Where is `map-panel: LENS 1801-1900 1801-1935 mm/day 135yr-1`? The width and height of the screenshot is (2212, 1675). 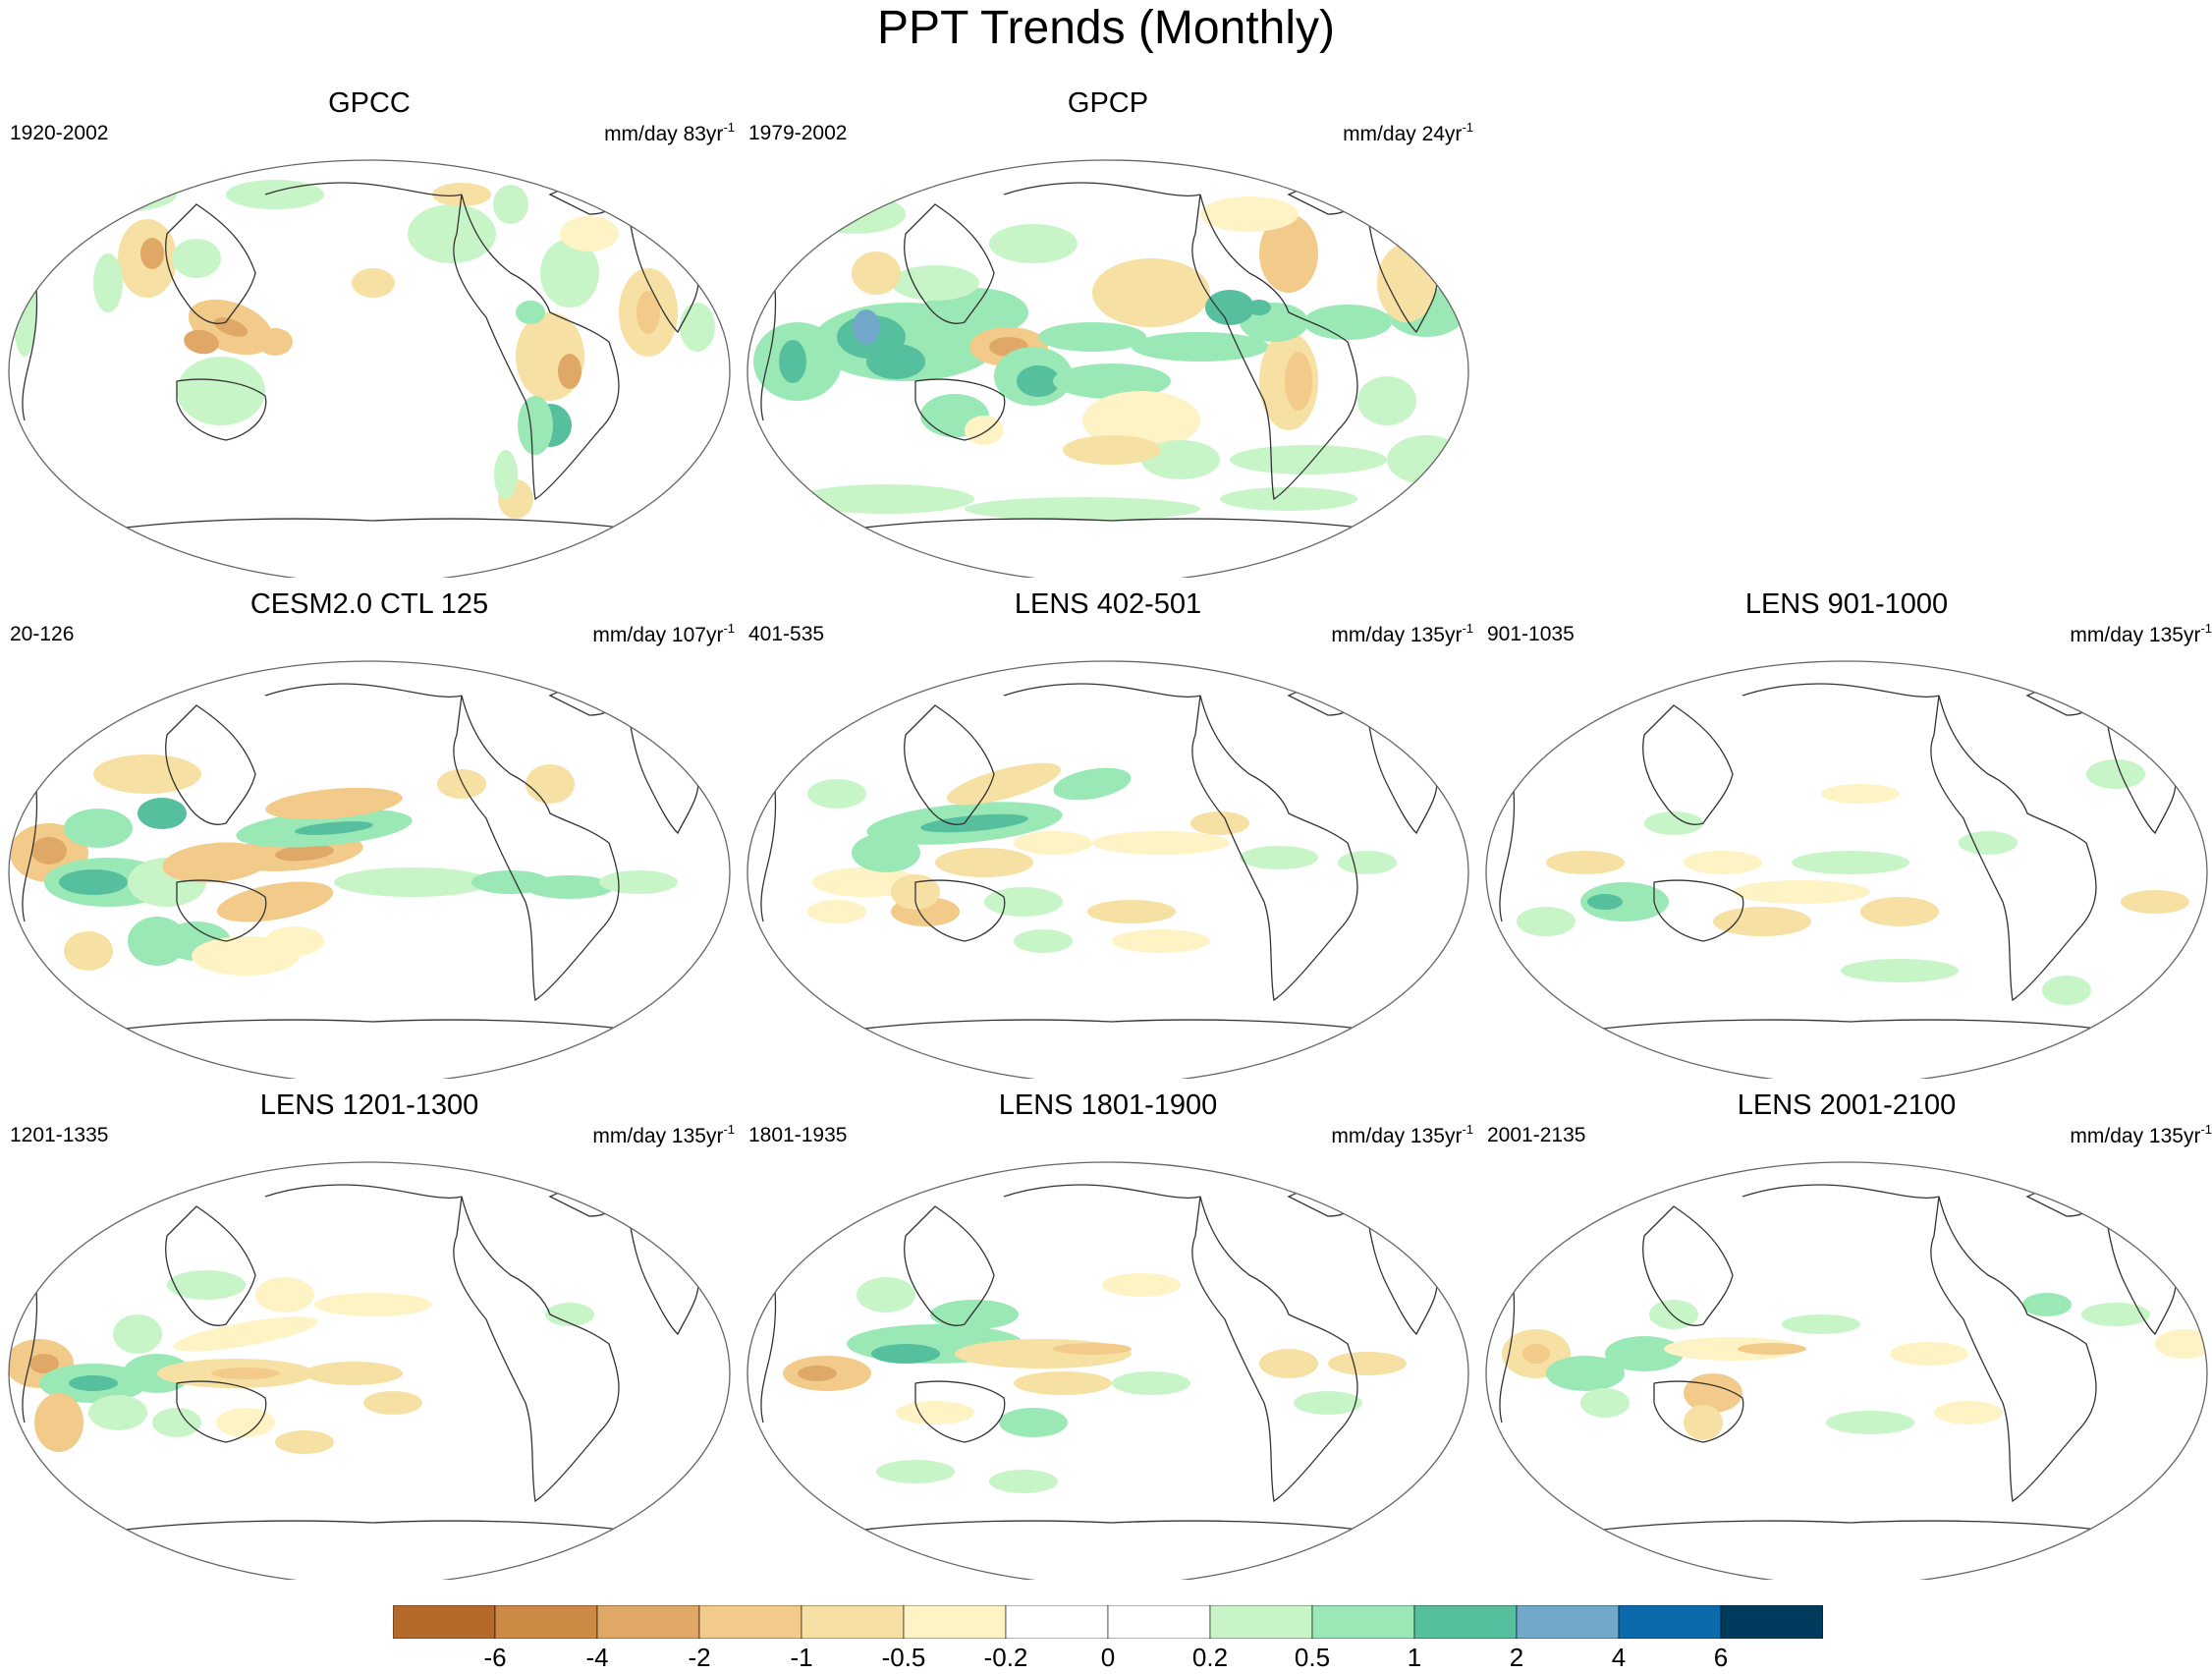 map-panel: LENS 1801-1900 1801-1935 mm/day 135yr-1 is located at coordinates (1108, 1334).